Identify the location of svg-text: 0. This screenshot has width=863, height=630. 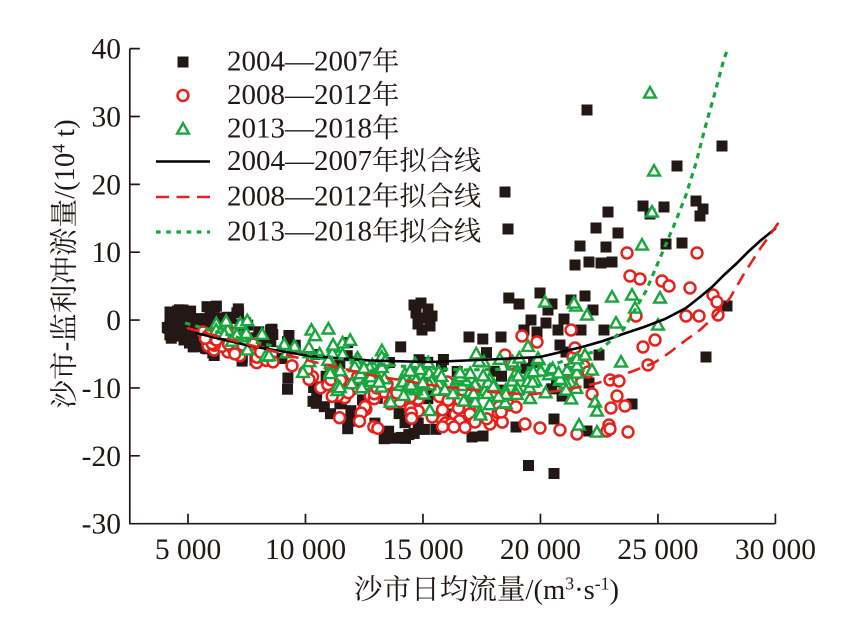
(113, 321).